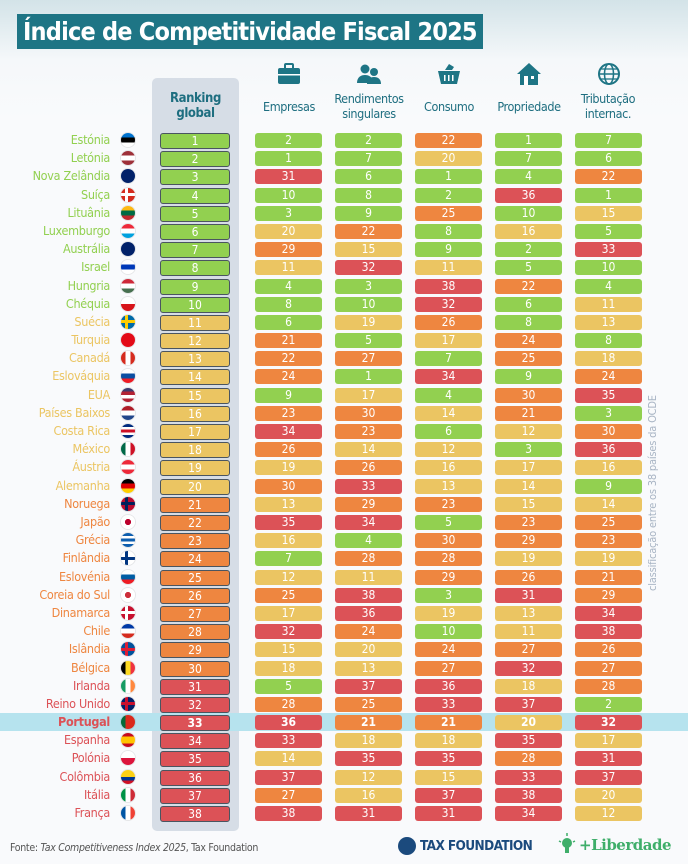 The height and width of the screenshot is (864, 688). What do you see at coordinates (529, 106) in the screenshot?
I see `header-propriedade: Propriedade` at bounding box center [529, 106].